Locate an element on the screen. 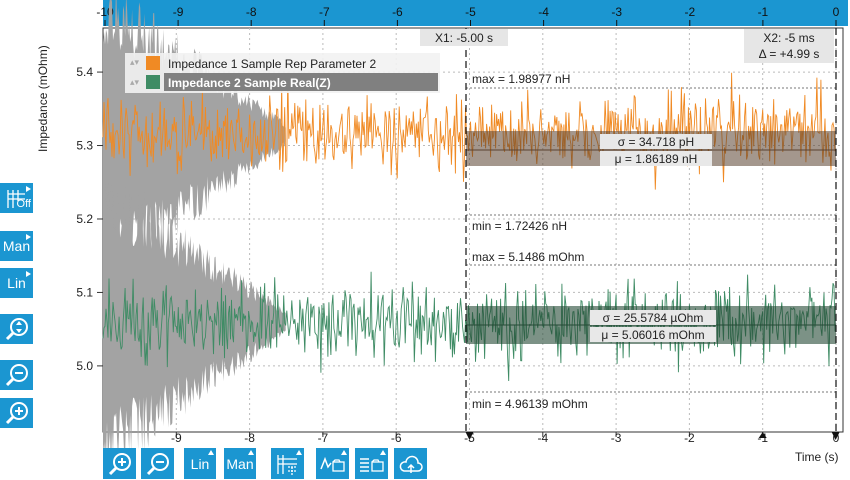 Image resolution: width=850 pixels, height=480 pixels. save-table-icon is located at coordinates (371, 464).